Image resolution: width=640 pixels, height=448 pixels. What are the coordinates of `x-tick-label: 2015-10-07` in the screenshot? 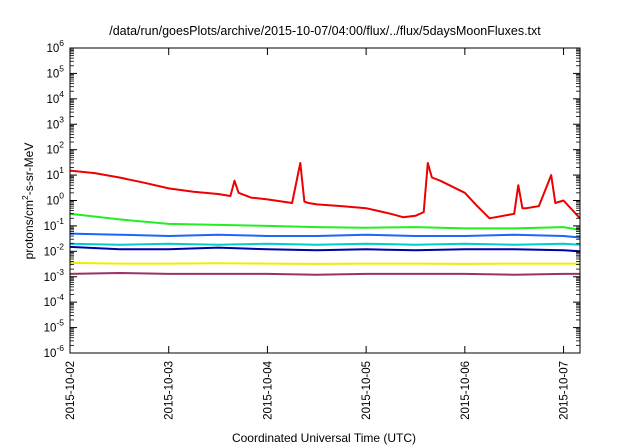 It's located at (565, 390).